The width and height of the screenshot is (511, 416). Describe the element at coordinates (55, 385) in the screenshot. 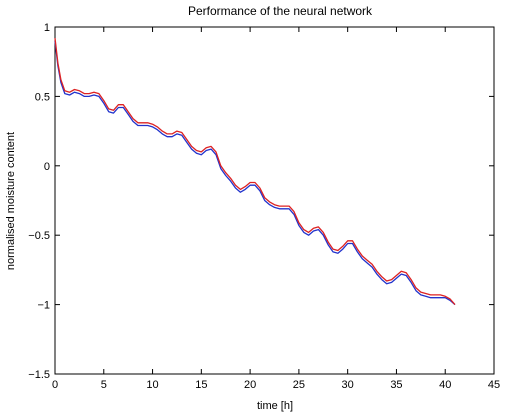

I see `x-tick-label: 0` at that location.